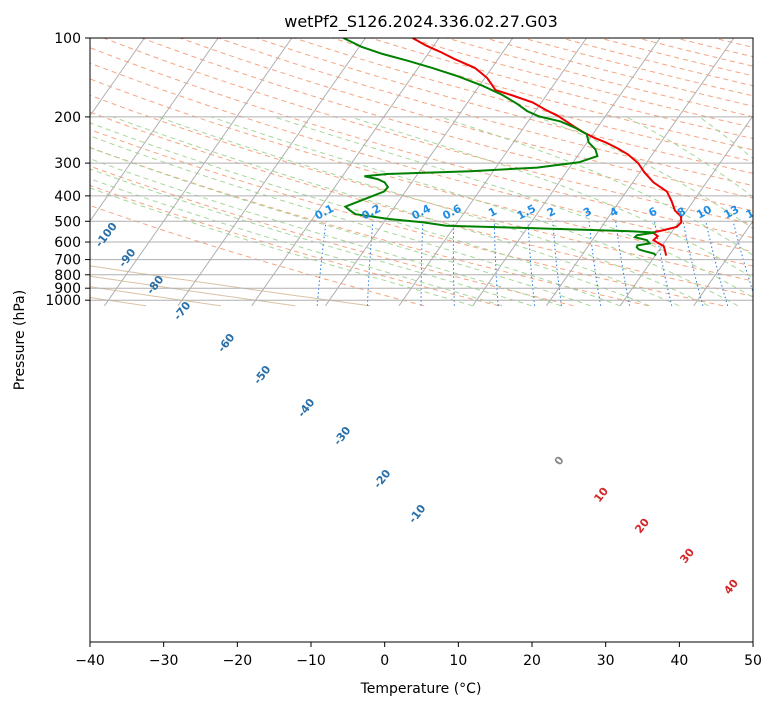 This screenshot has width=775, height=708. I want to click on dewpoint-trace, so click(499, 147).